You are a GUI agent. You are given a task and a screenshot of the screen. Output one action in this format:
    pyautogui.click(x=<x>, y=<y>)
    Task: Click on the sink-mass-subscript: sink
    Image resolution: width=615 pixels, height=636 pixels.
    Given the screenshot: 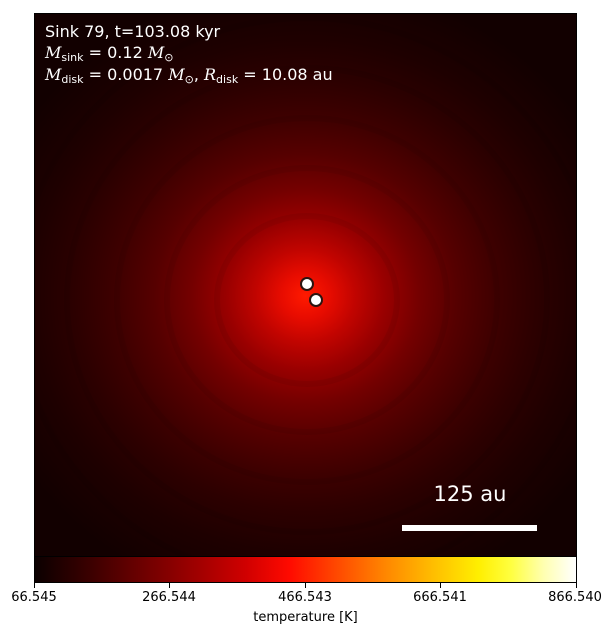 What is the action you would take?
    pyautogui.click(x=72, y=57)
    